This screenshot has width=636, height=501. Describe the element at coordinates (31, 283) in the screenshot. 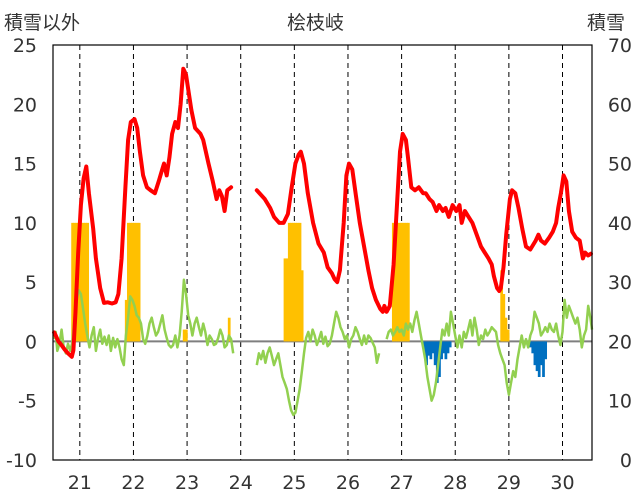

I see `left-tick-label: 5` at that location.